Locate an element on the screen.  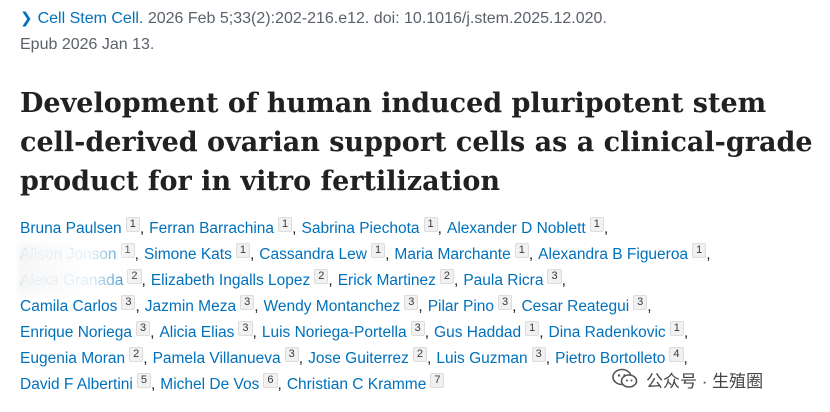
author-name: Jazmin Meza is located at coordinates (190, 306).